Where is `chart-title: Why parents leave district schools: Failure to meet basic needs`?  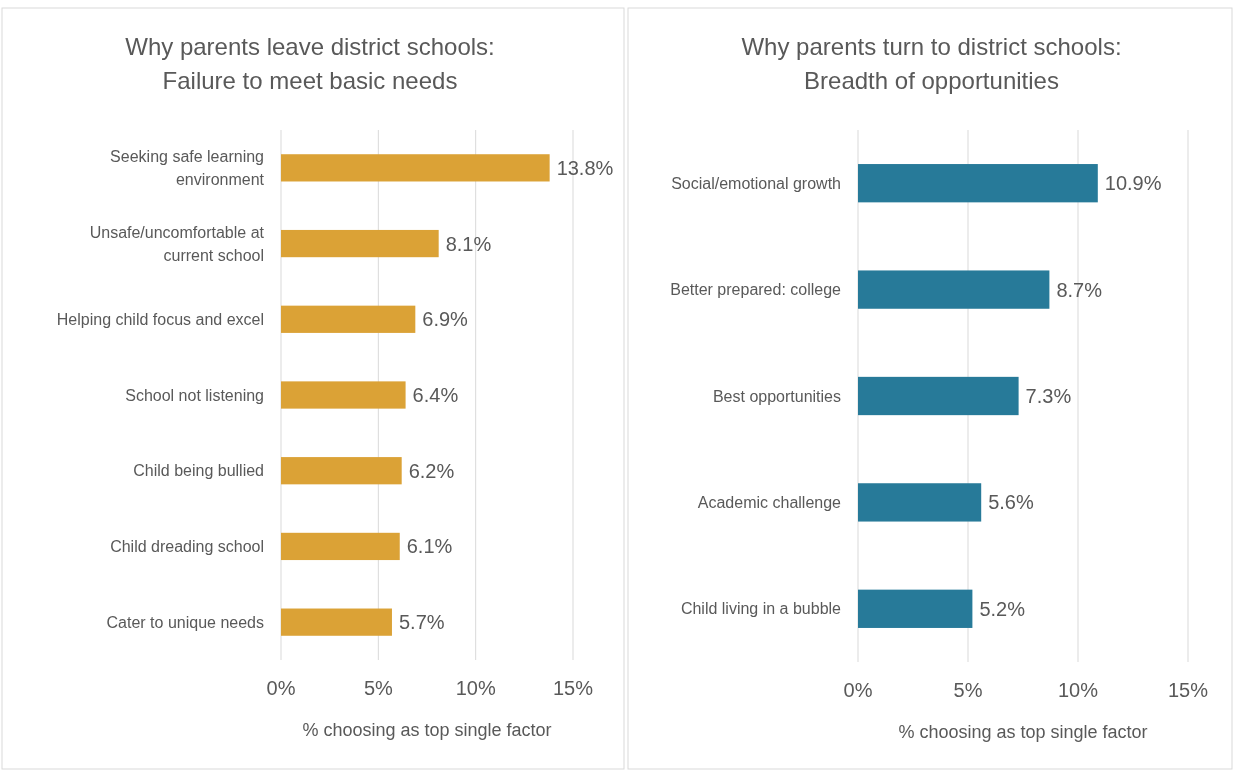 chart-title: Why parents leave district schools: Failure to meet basic needs is located at coordinates (310, 63).